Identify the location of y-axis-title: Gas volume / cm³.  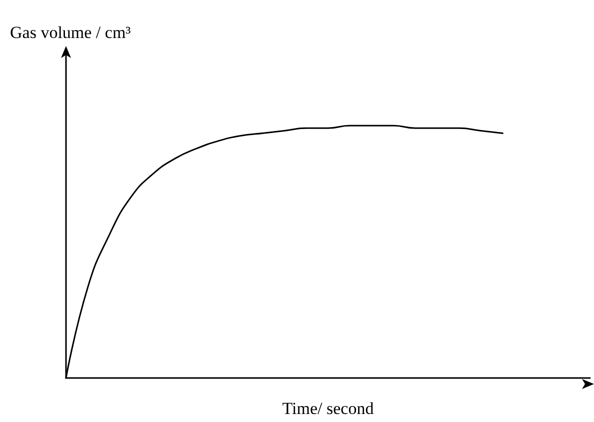
(70, 32).